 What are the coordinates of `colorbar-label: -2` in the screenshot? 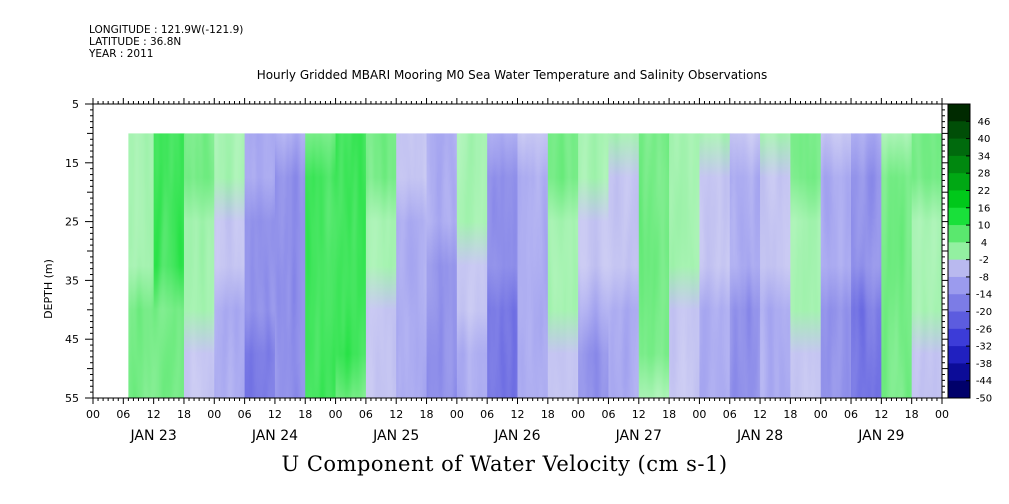 It's located at (984, 260).